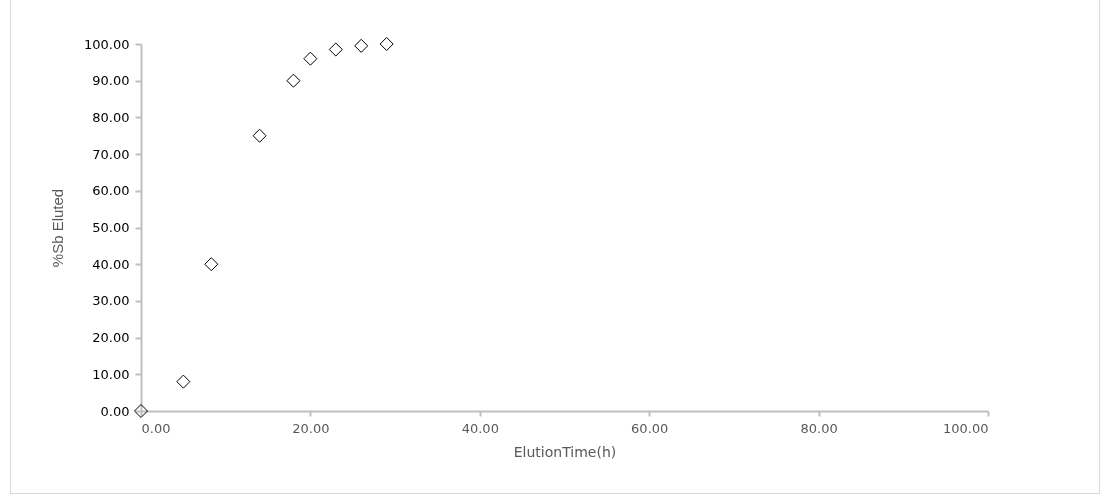 The image size is (1104, 497). What do you see at coordinates (111, 264) in the screenshot?
I see `y-tick-label: 40.00` at bounding box center [111, 264].